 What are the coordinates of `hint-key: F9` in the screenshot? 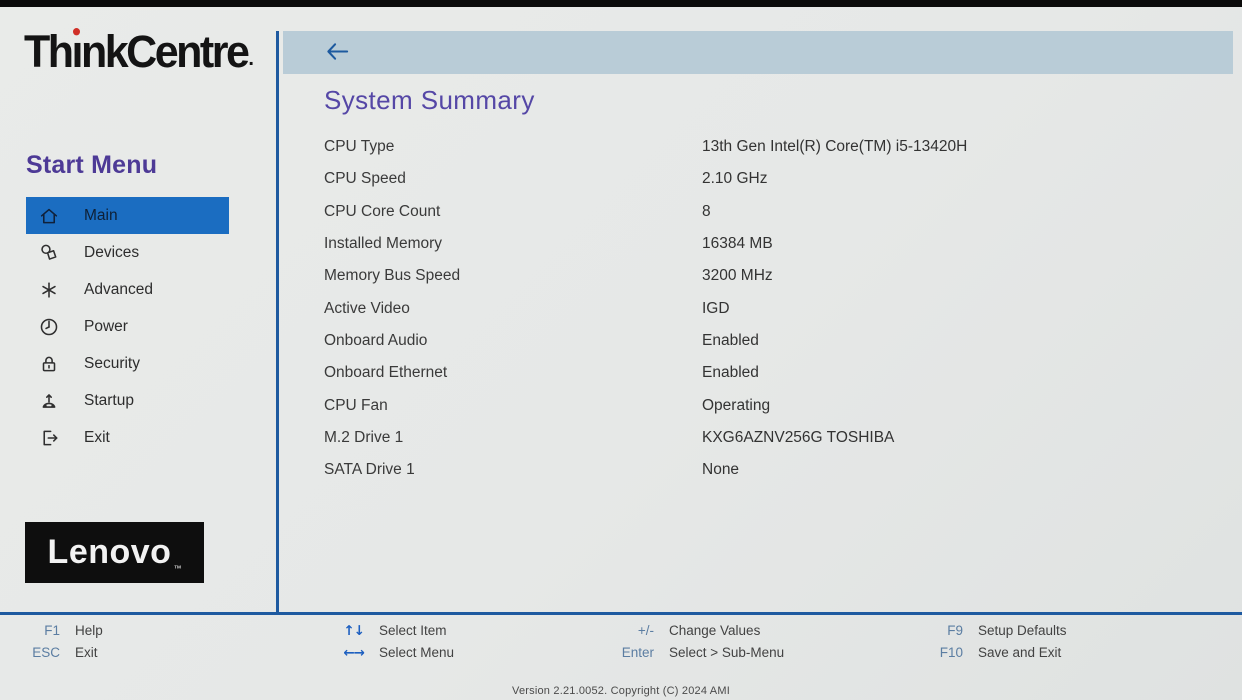 It's located at (955, 630).